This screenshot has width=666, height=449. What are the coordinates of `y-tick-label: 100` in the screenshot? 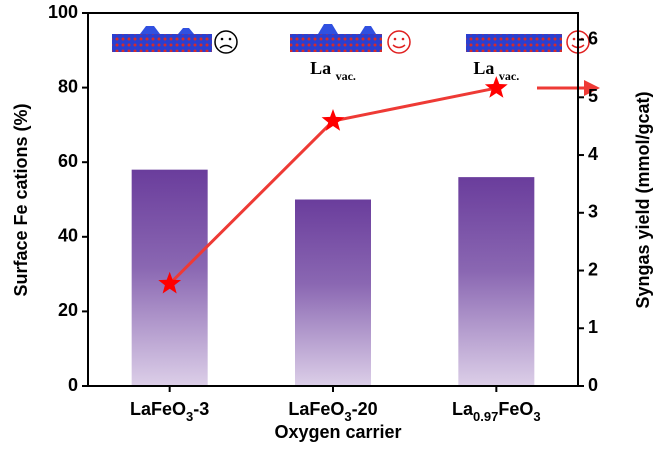 It's located at (63, 12).